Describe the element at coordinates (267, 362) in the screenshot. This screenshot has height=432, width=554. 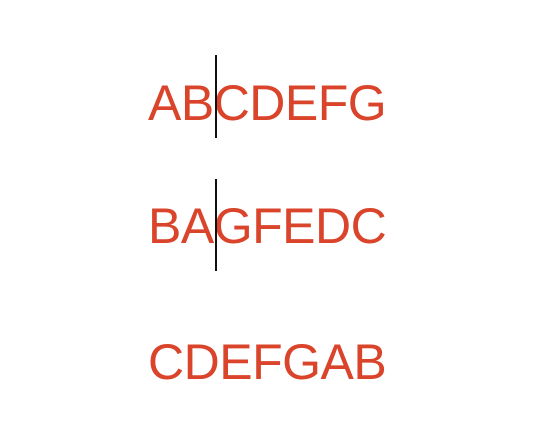
I see `text-line-3: CDEFGAB` at that location.